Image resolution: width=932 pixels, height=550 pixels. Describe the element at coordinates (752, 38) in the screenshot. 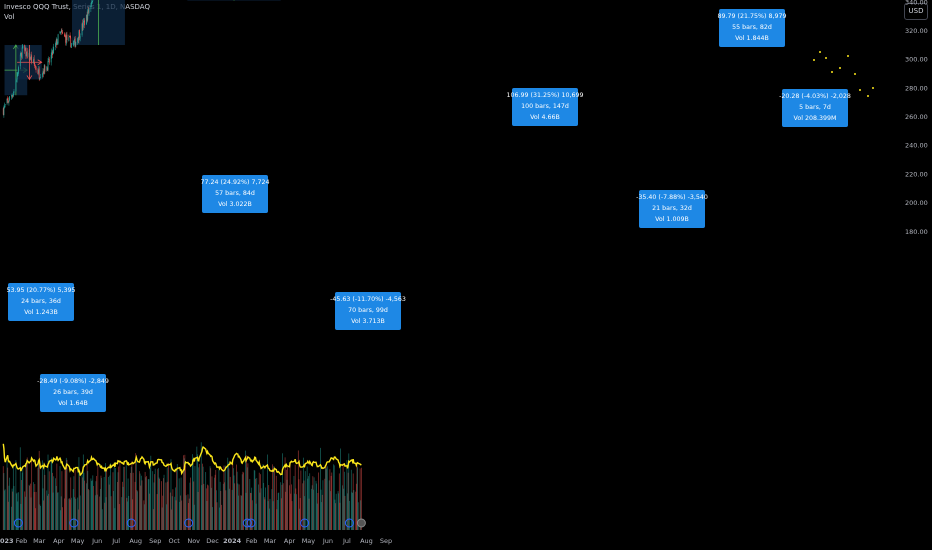

I see `measure-label-text: Vol 1.844B` at that location.